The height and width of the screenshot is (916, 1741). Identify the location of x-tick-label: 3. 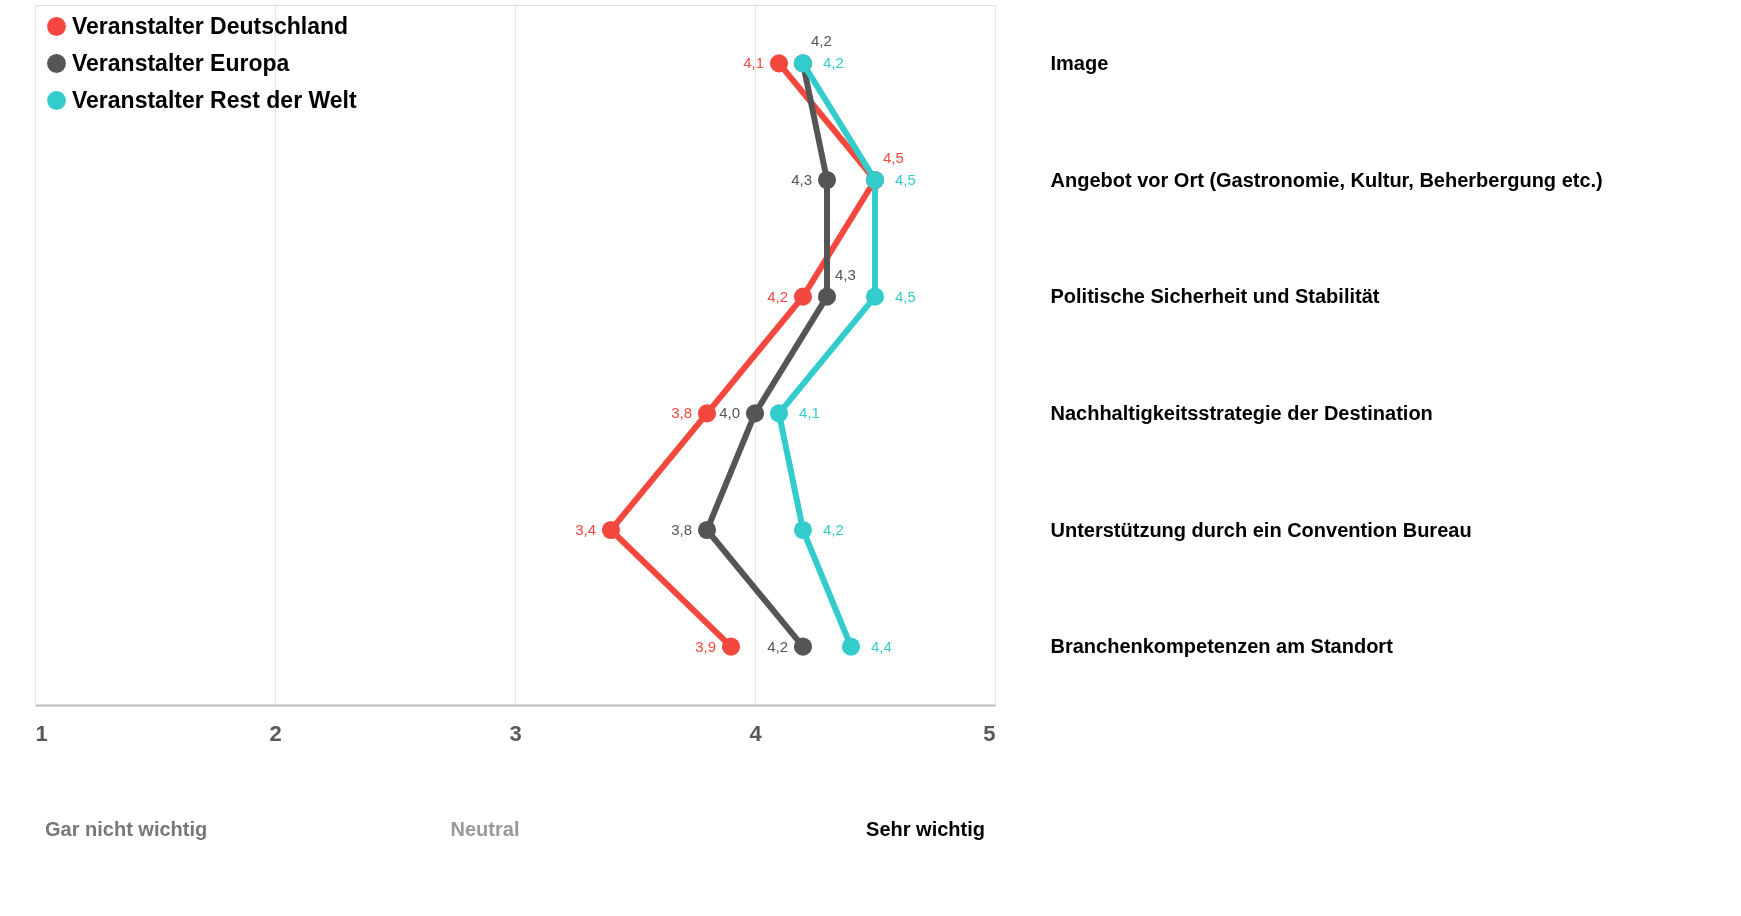
(515, 733).